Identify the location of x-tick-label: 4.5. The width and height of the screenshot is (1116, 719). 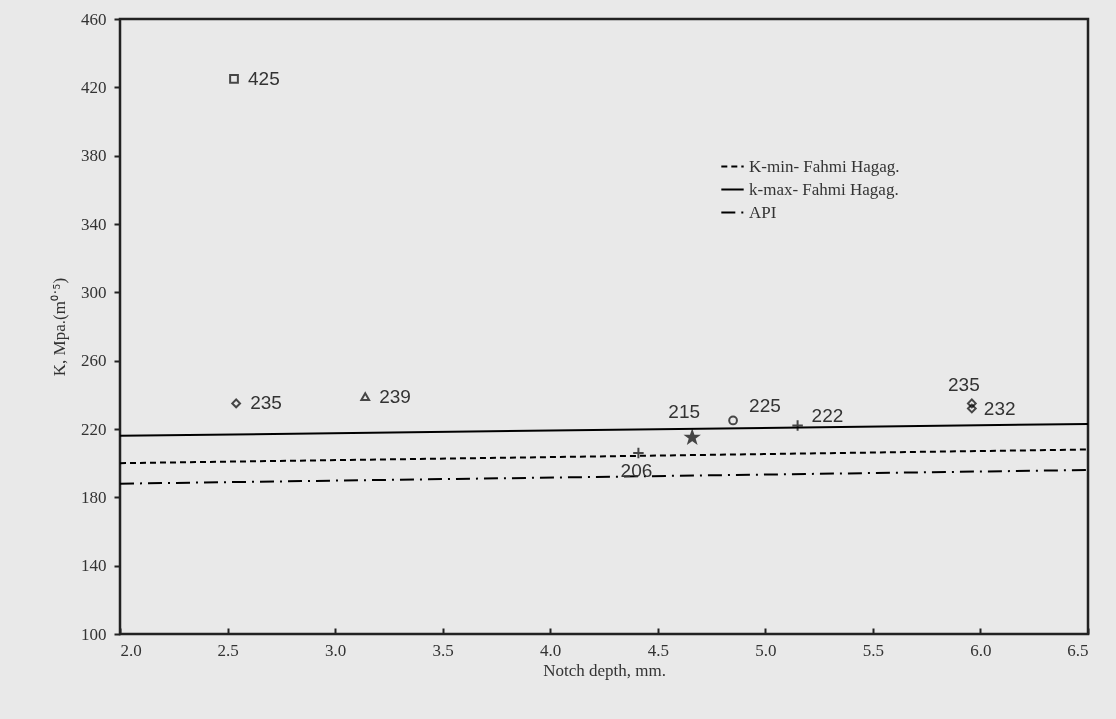
(658, 650).